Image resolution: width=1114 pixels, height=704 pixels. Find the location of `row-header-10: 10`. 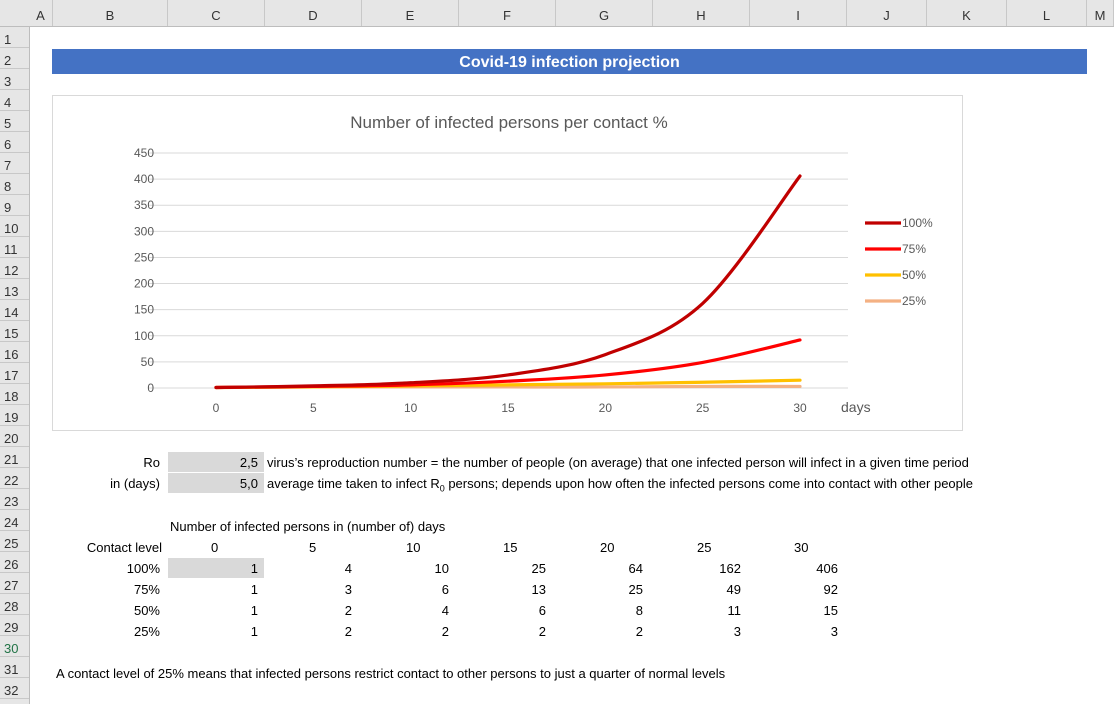

row-header-10: 10 is located at coordinates (14, 226).